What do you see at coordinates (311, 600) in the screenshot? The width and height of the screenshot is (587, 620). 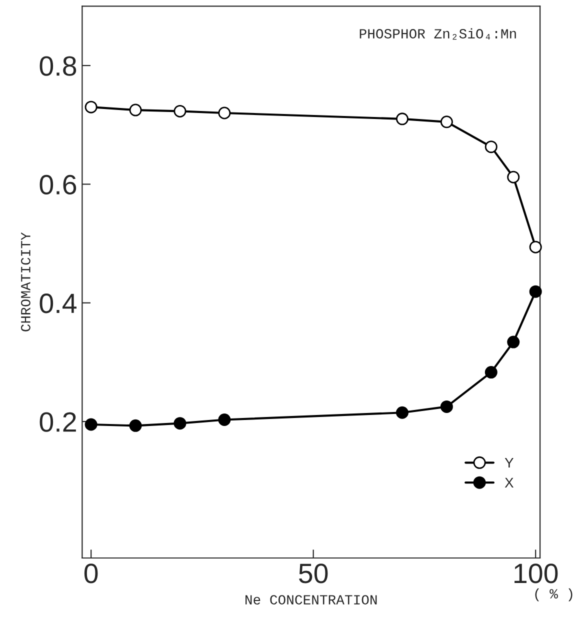 I see `x-axis-title: Ne CONCENTRATION` at bounding box center [311, 600].